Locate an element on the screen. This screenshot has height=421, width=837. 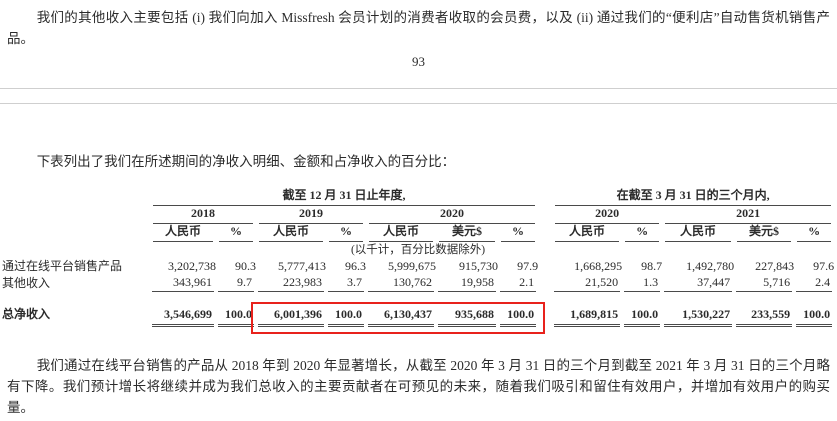
total-value: 3,546,699 is located at coordinates (183, 317).